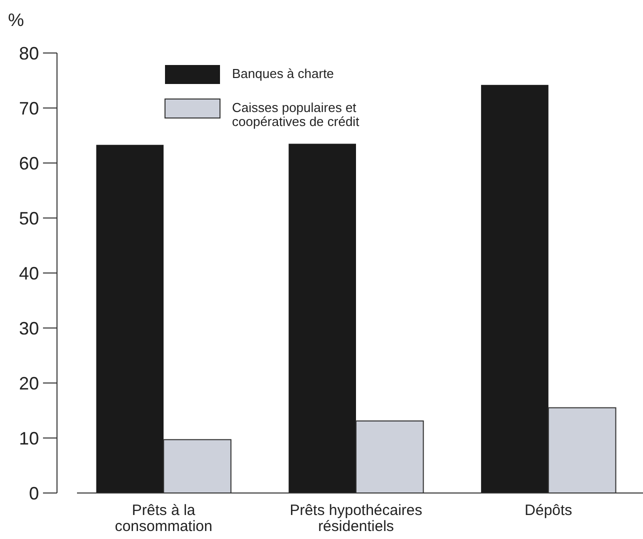  Describe the element at coordinates (28, 383) in the screenshot. I see `y-tick-label: 20` at that location.